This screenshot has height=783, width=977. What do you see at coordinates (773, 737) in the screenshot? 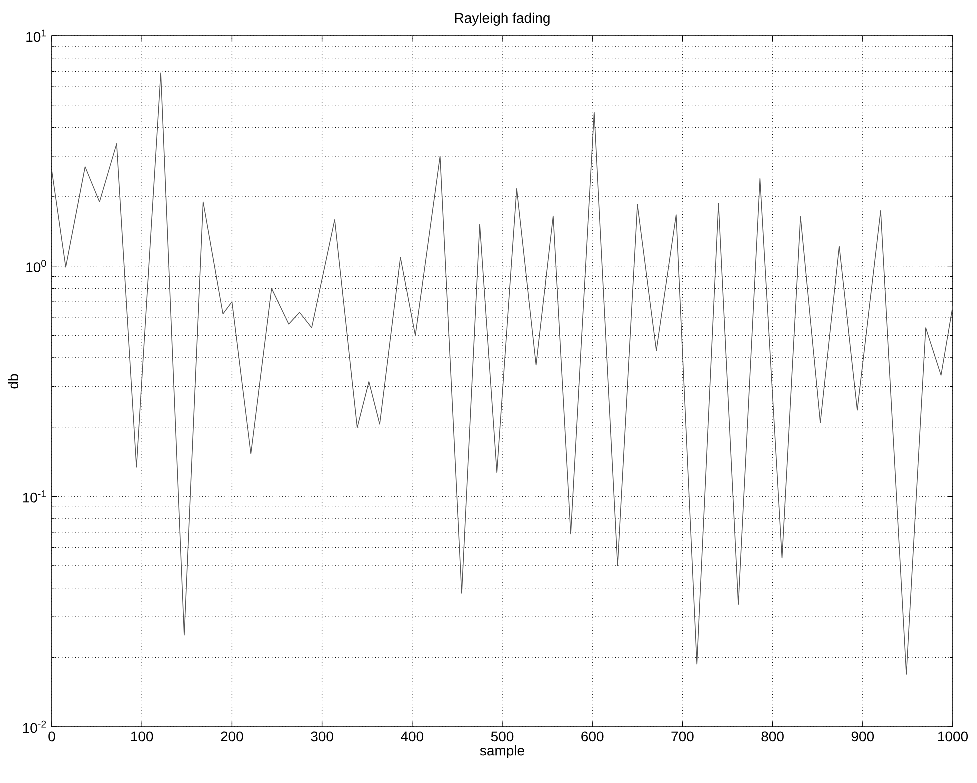
I see `x-tick-label: 800` at bounding box center [773, 737].